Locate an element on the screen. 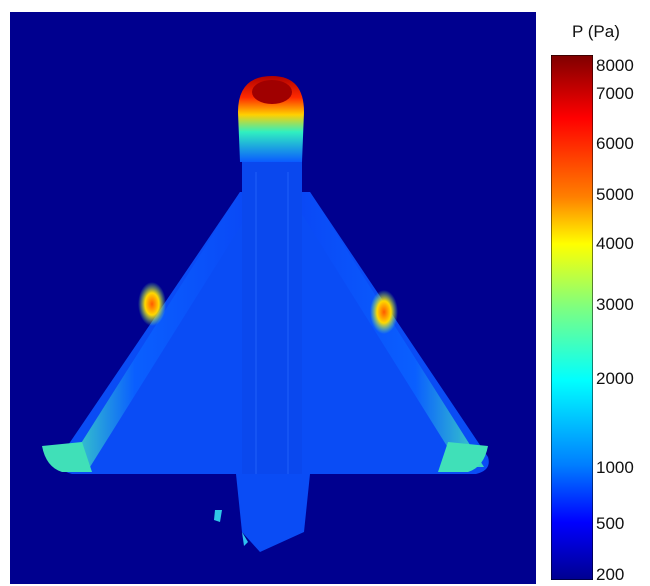 The height and width of the screenshot is (586, 650). colorbar-tick-label: 1000 is located at coordinates (615, 467).